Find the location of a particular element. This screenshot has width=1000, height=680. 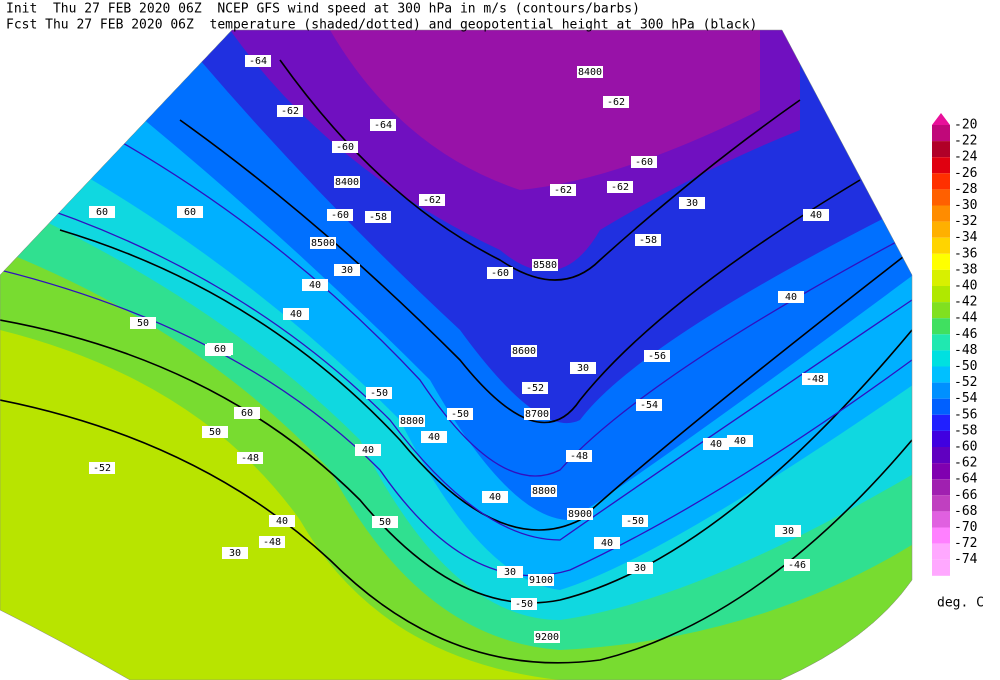

colorbar-label: -52 is located at coordinates (965, 382).